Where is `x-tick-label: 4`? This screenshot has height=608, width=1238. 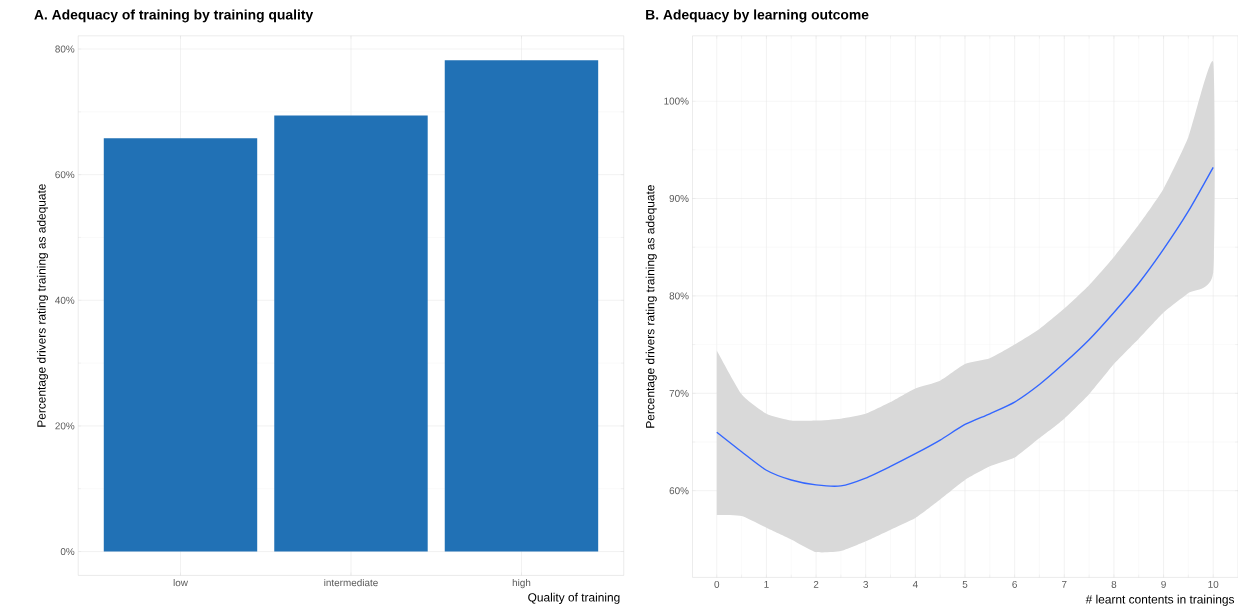
x-tick-label: 4 is located at coordinates (915, 584).